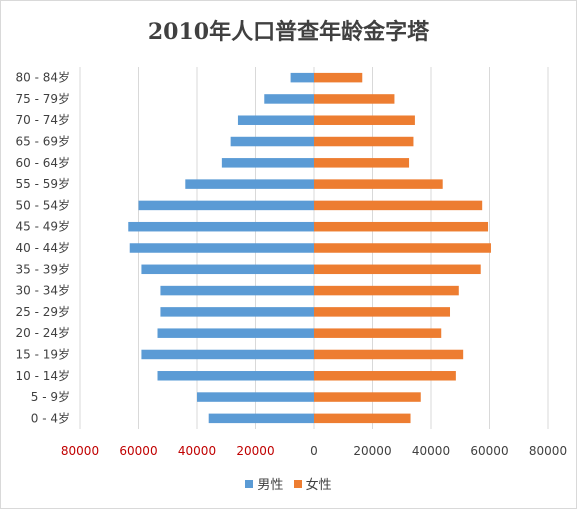  Describe the element at coordinates (43, 226) in the screenshot. I see `category-label-7: 45 - 49岁` at that location.